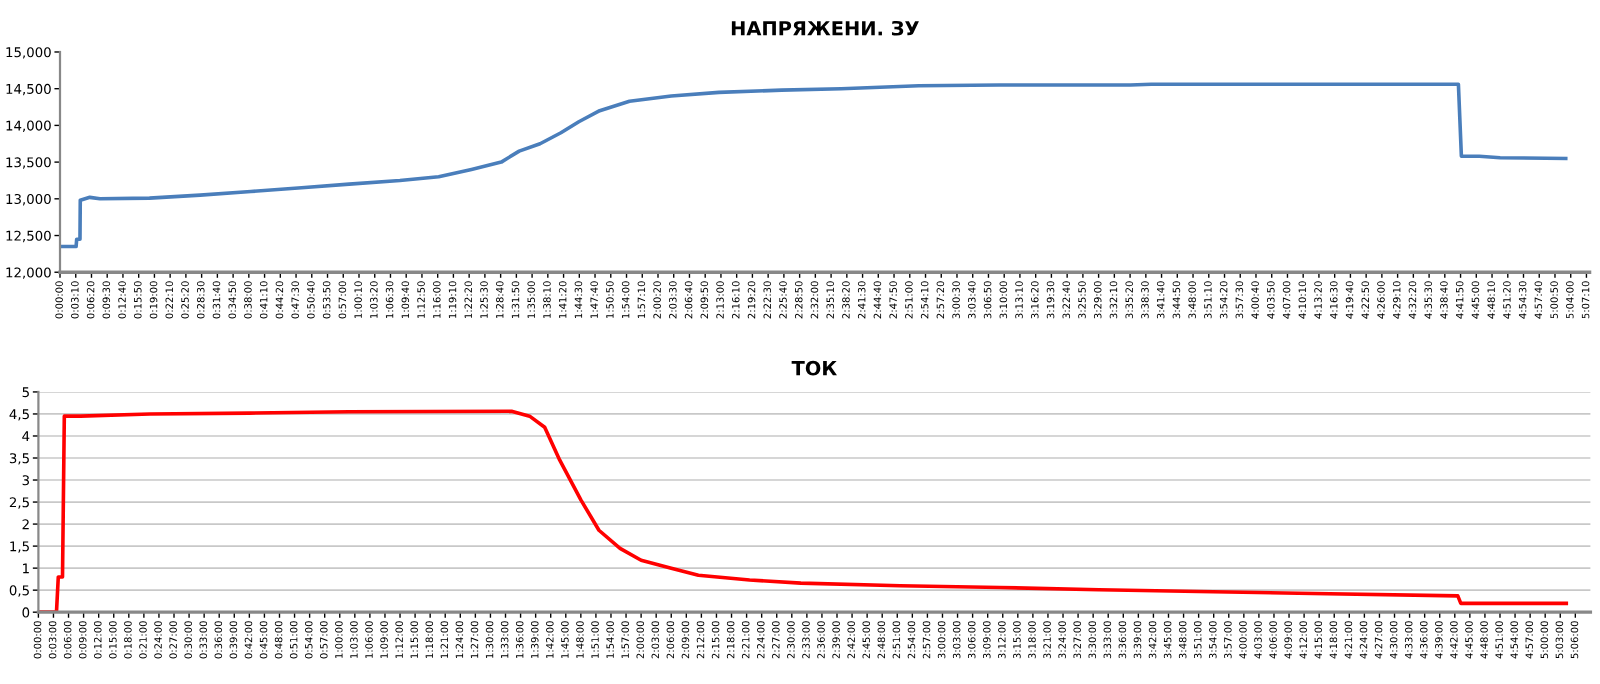 The image size is (1600, 684). What do you see at coordinates (814, 368) in the screenshot?
I see `chart-title: ТОК` at bounding box center [814, 368].